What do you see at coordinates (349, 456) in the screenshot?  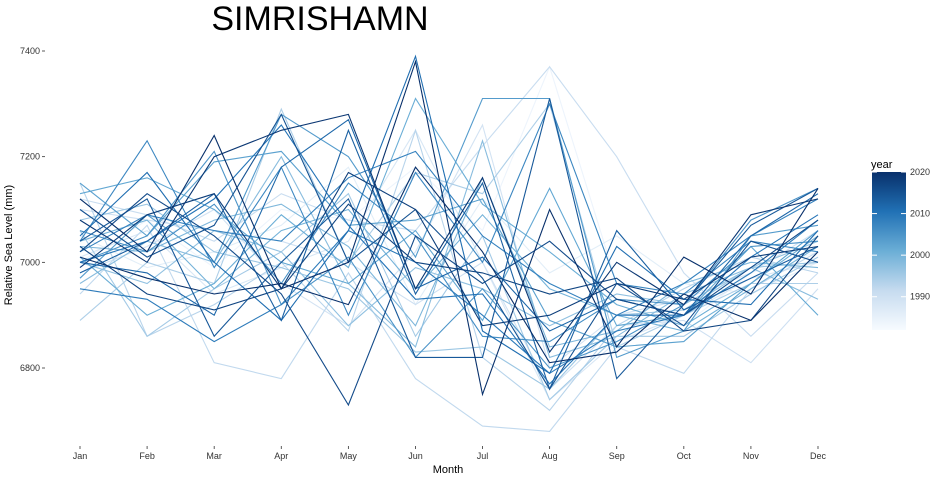 I see `x-tick-label: May` at bounding box center [349, 456].